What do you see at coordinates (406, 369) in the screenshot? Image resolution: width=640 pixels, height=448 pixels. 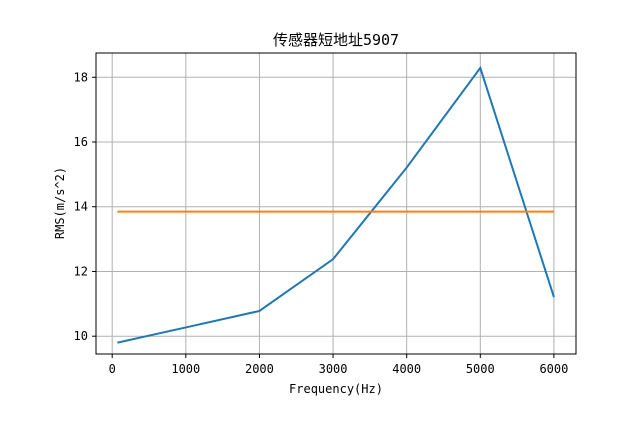 I see `x-tick-label: 4000` at bounding box center [406, 369].